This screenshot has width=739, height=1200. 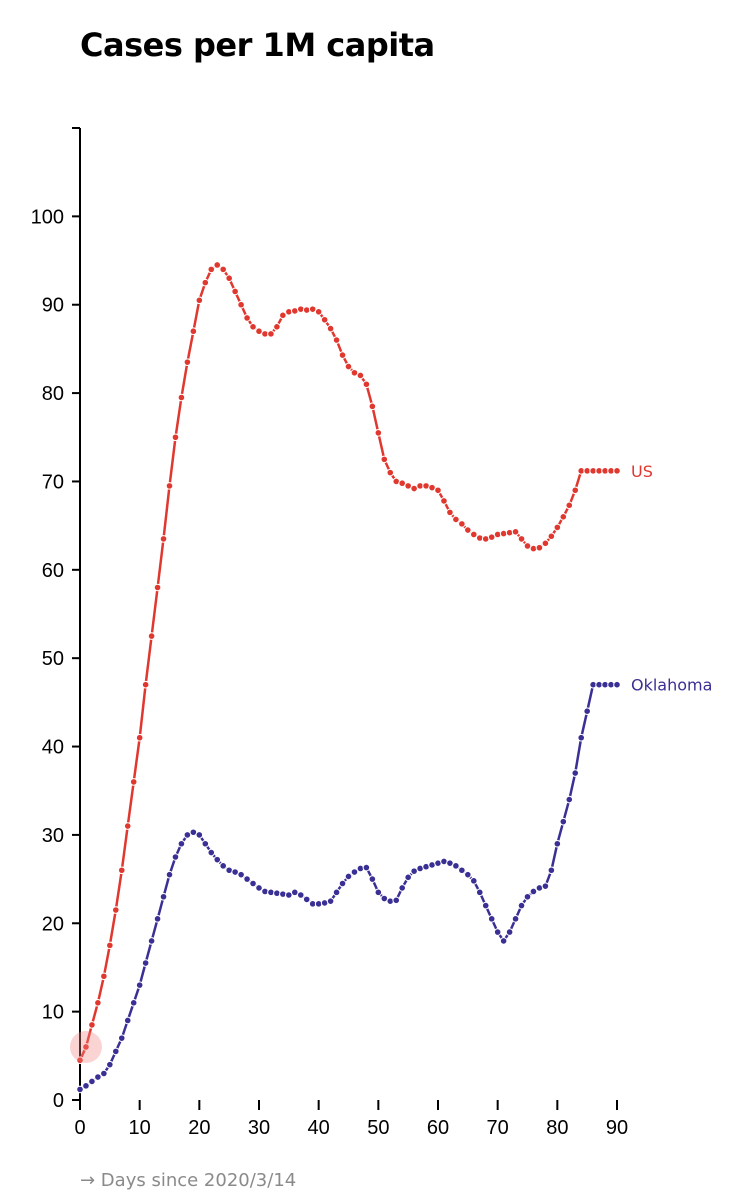 What do you see at coordinates (53, 659) in the screenshot?
I see `y-tick-label: 50` at bounding box center [53, 659].